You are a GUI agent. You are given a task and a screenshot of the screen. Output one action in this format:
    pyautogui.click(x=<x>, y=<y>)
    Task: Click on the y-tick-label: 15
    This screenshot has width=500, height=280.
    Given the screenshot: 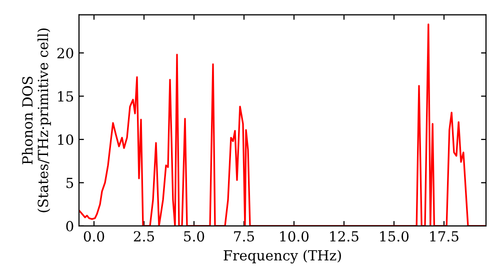 What is the action you would take?
    pyautogui.click(x=66, y=96)
    